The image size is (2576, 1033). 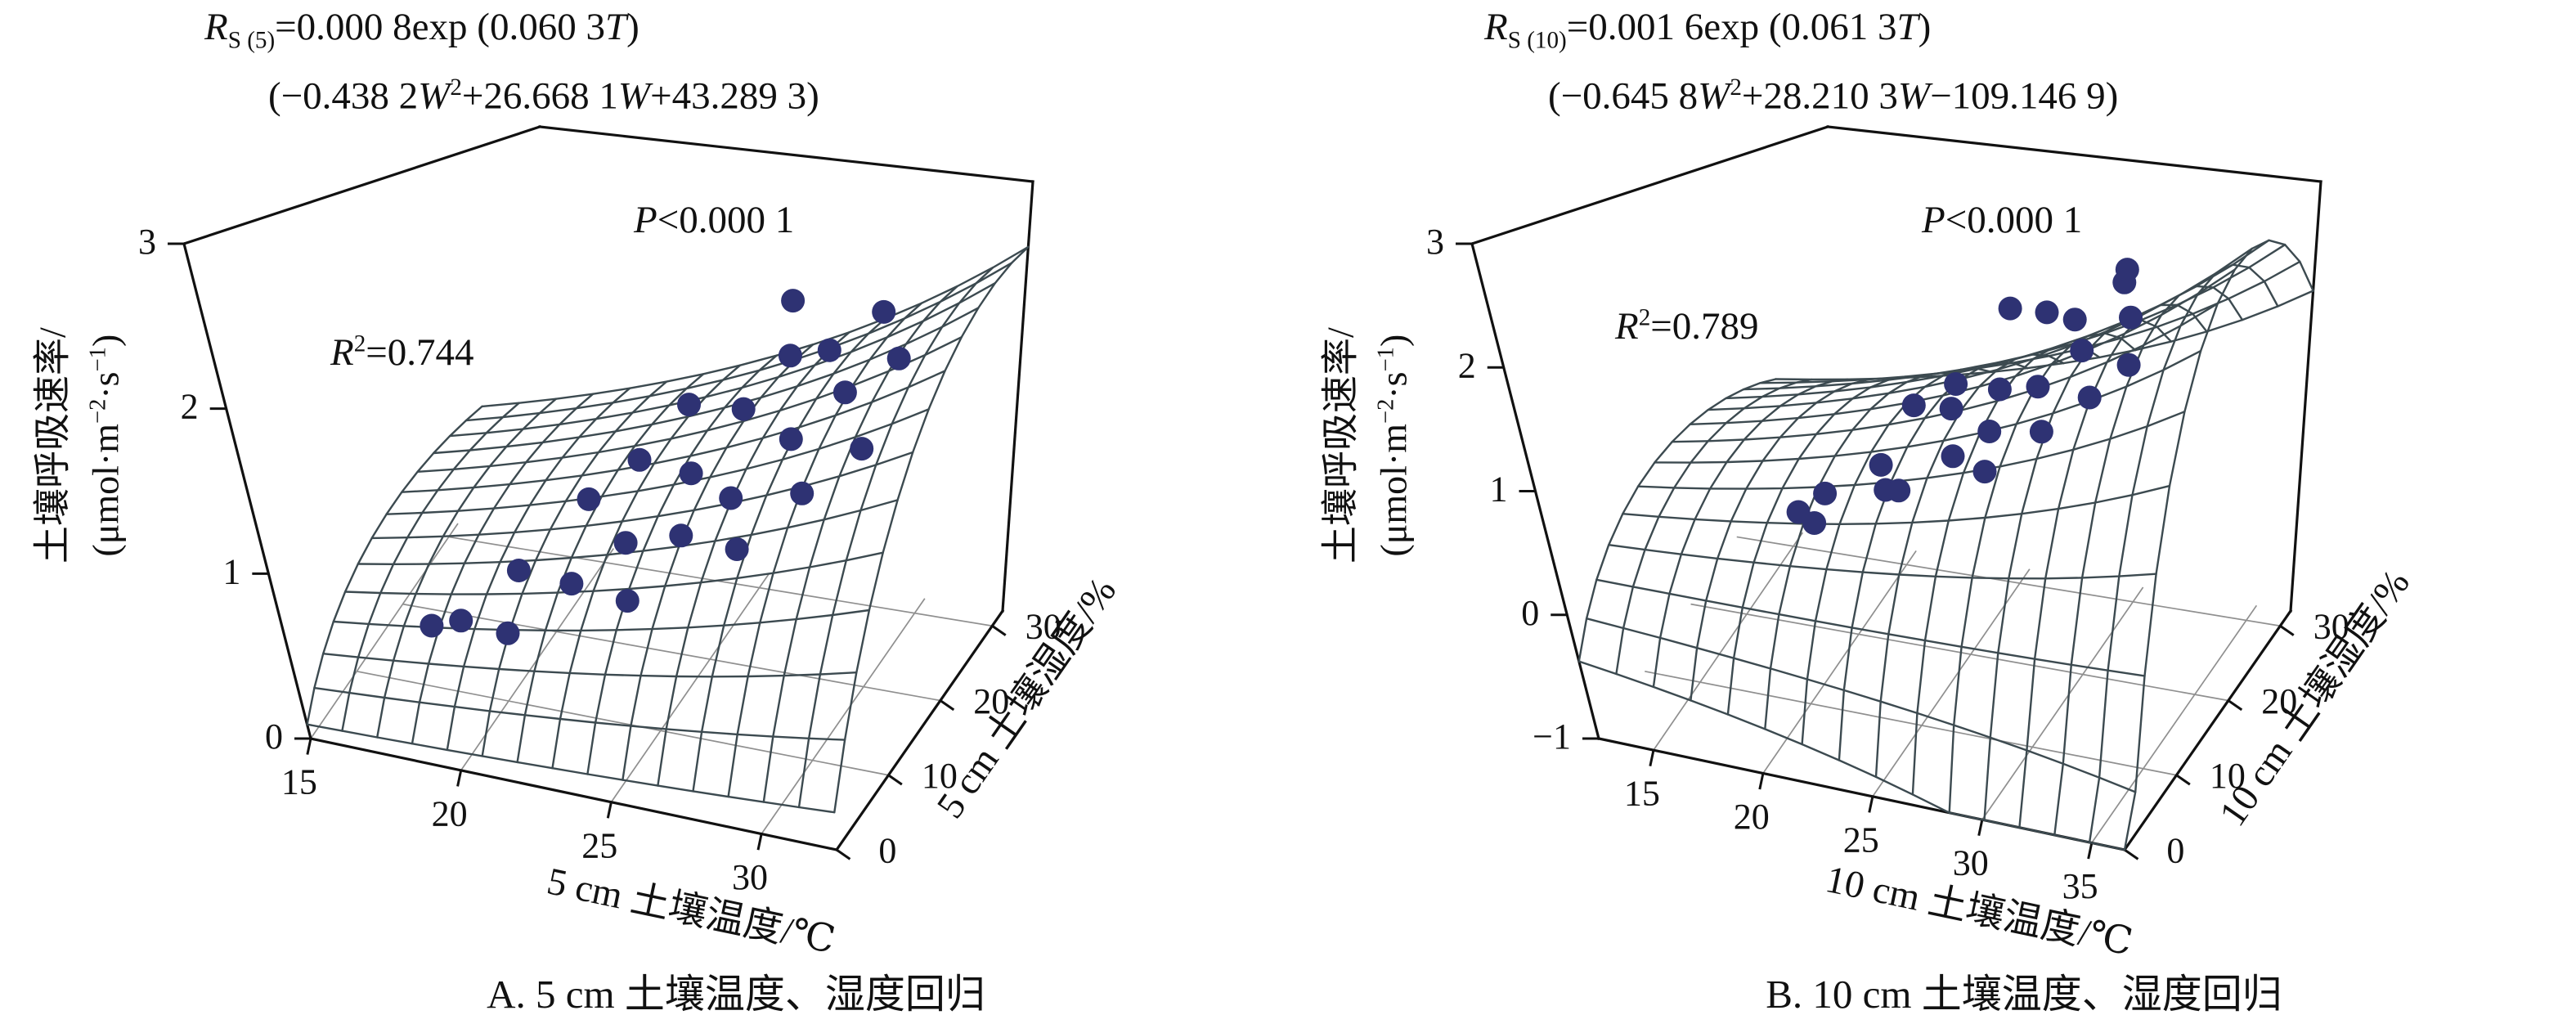 What do you see at coordinates (422, 30) in the screenshot?
I see `equation-a-line1: RS (5)=0.000 8exp (0.060 3T)` at bounding box center [422, 30].